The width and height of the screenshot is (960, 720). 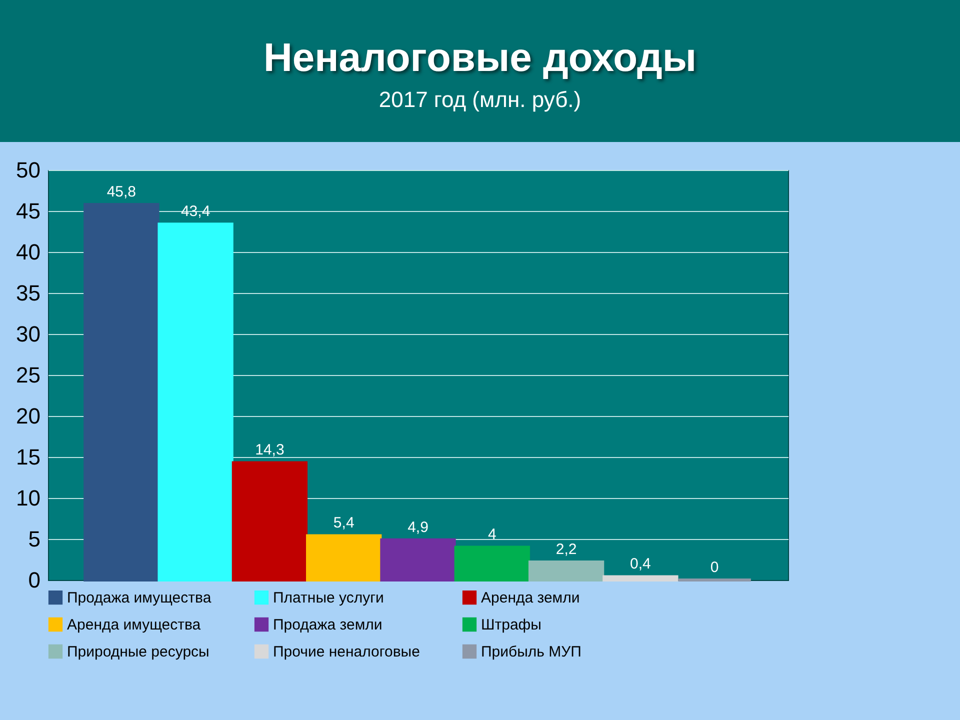 What do you see at coordinates (28, 334) in the screenshot?
I see `y-tick-label: 30` at bounding box center [28, 334].